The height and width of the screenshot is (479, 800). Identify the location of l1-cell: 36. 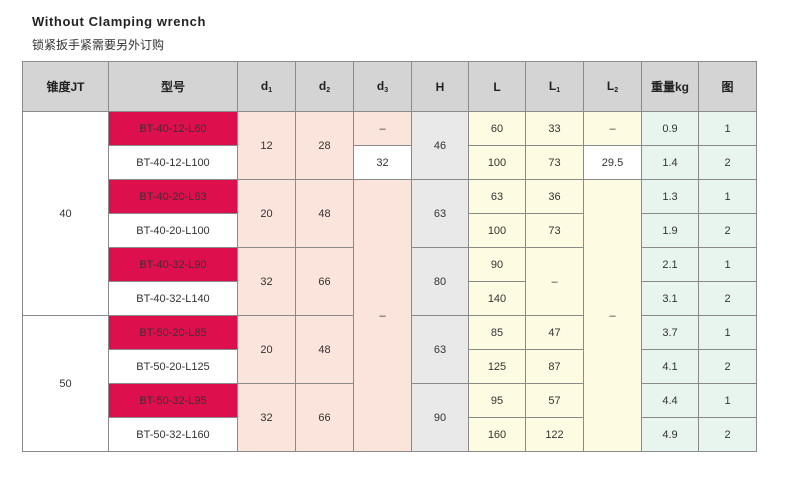
(554, 196).